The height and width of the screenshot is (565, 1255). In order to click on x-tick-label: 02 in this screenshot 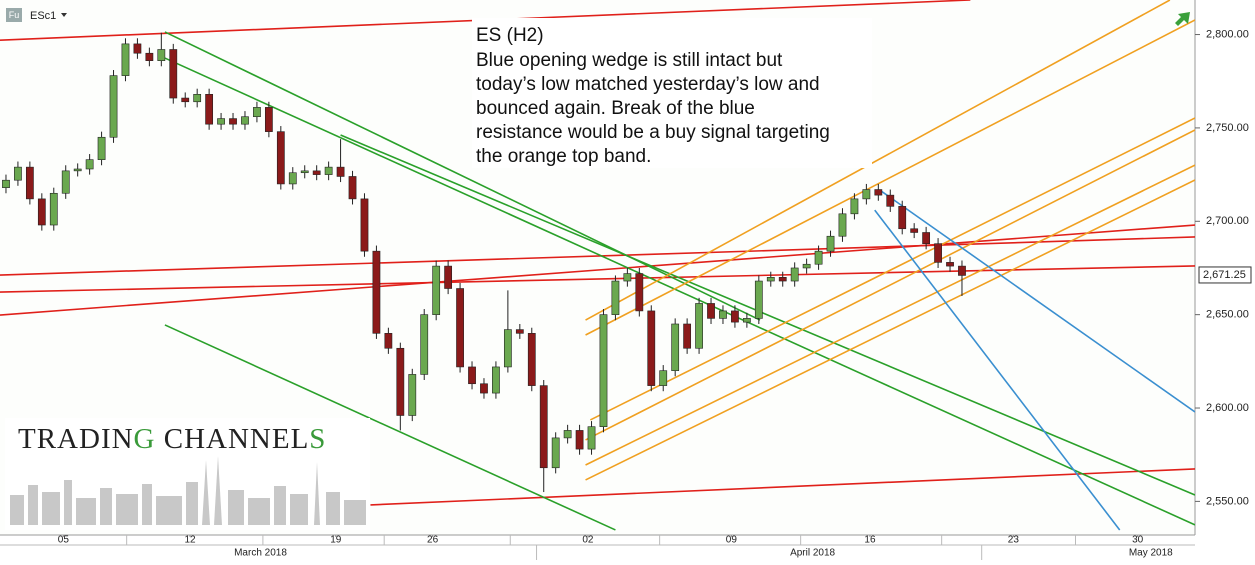, I will do `click(588, 540)`.